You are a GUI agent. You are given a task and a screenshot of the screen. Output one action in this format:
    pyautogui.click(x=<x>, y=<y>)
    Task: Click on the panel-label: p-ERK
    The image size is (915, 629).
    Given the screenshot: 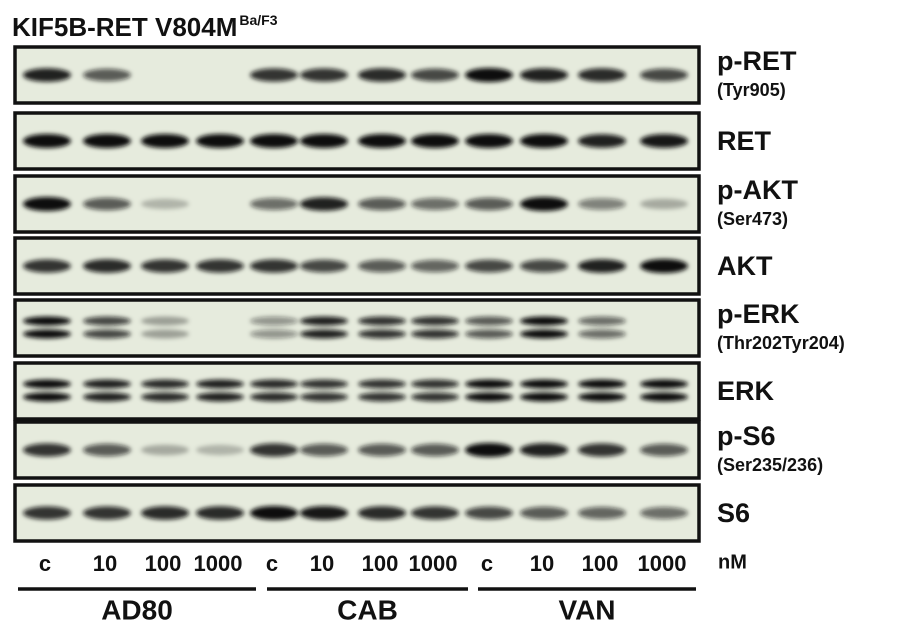 What is the action you would take?
    pyautogui.click(x=758, y=314)
    